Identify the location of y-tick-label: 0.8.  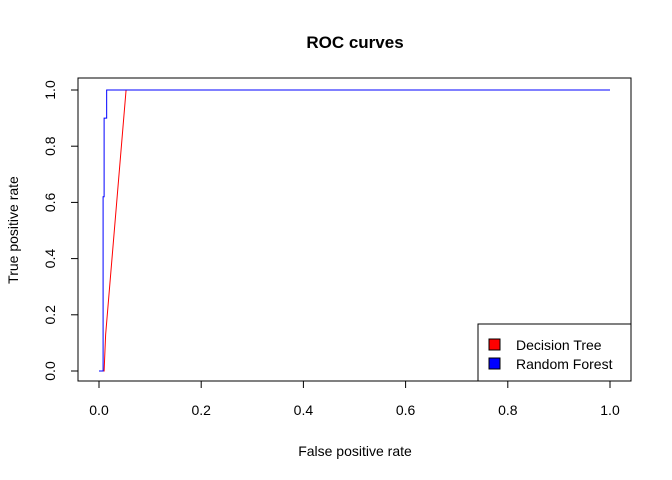
(50, 146).